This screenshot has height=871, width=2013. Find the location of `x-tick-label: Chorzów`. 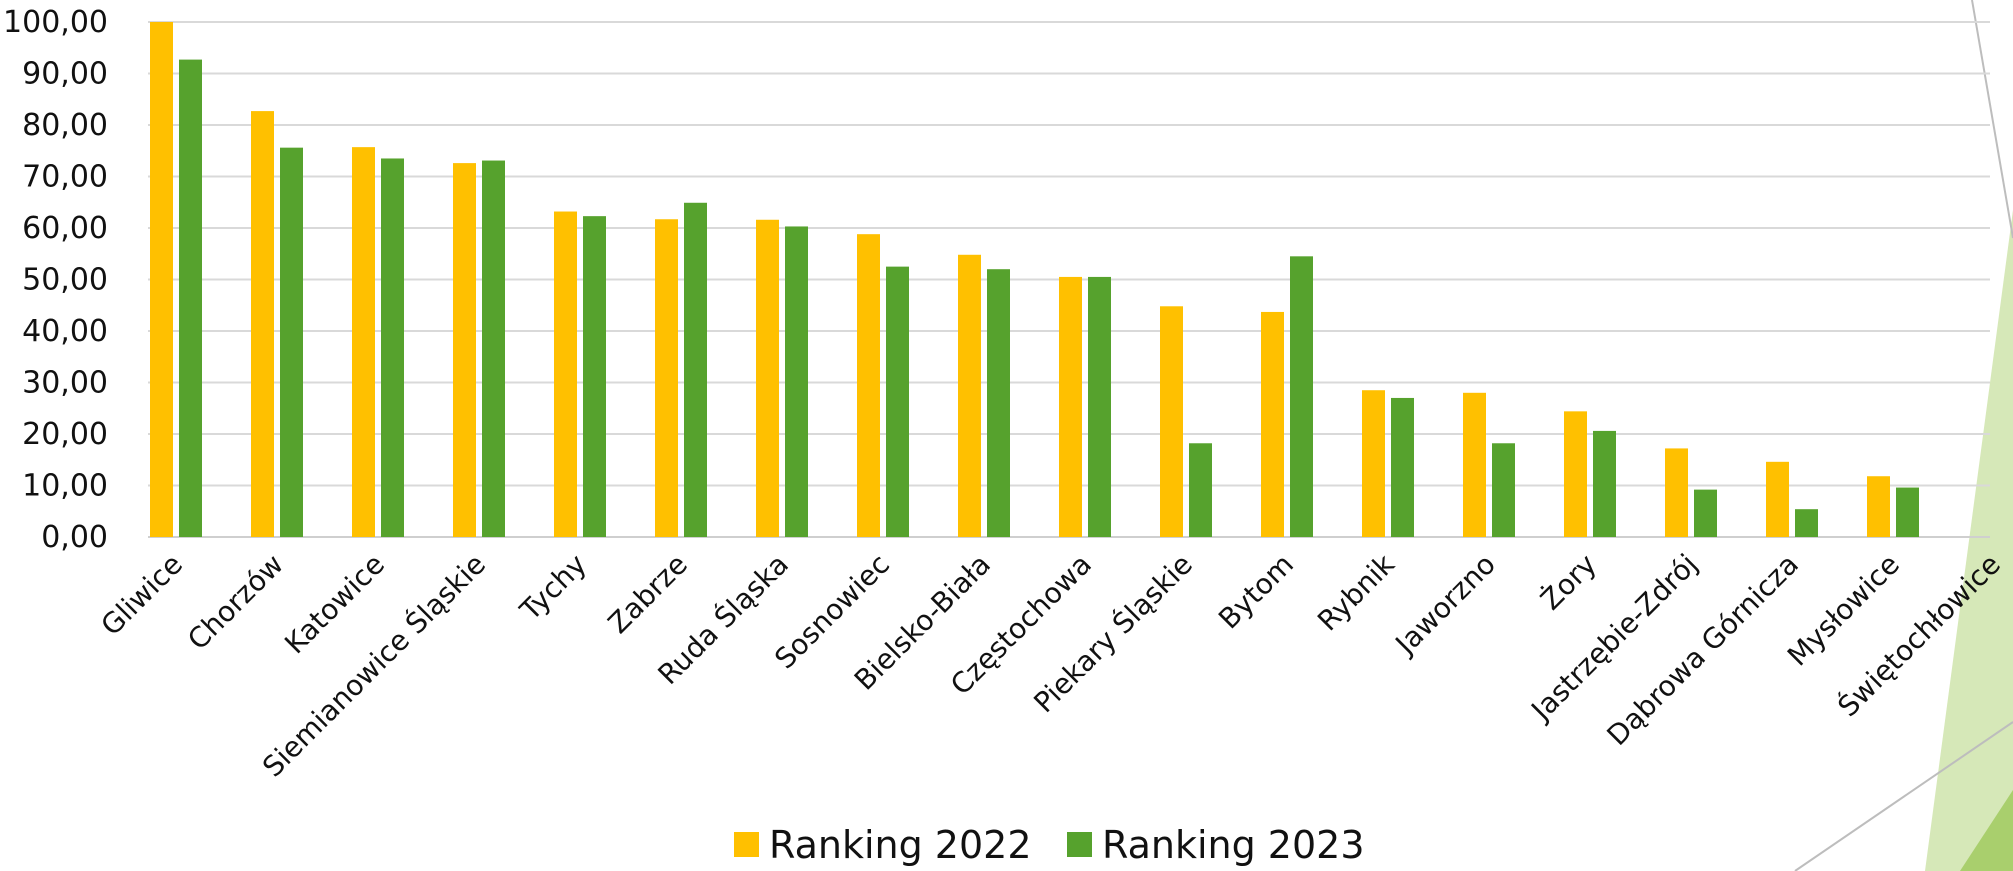

x-tick-label: Chorzów is located at coordinates (235, 602).